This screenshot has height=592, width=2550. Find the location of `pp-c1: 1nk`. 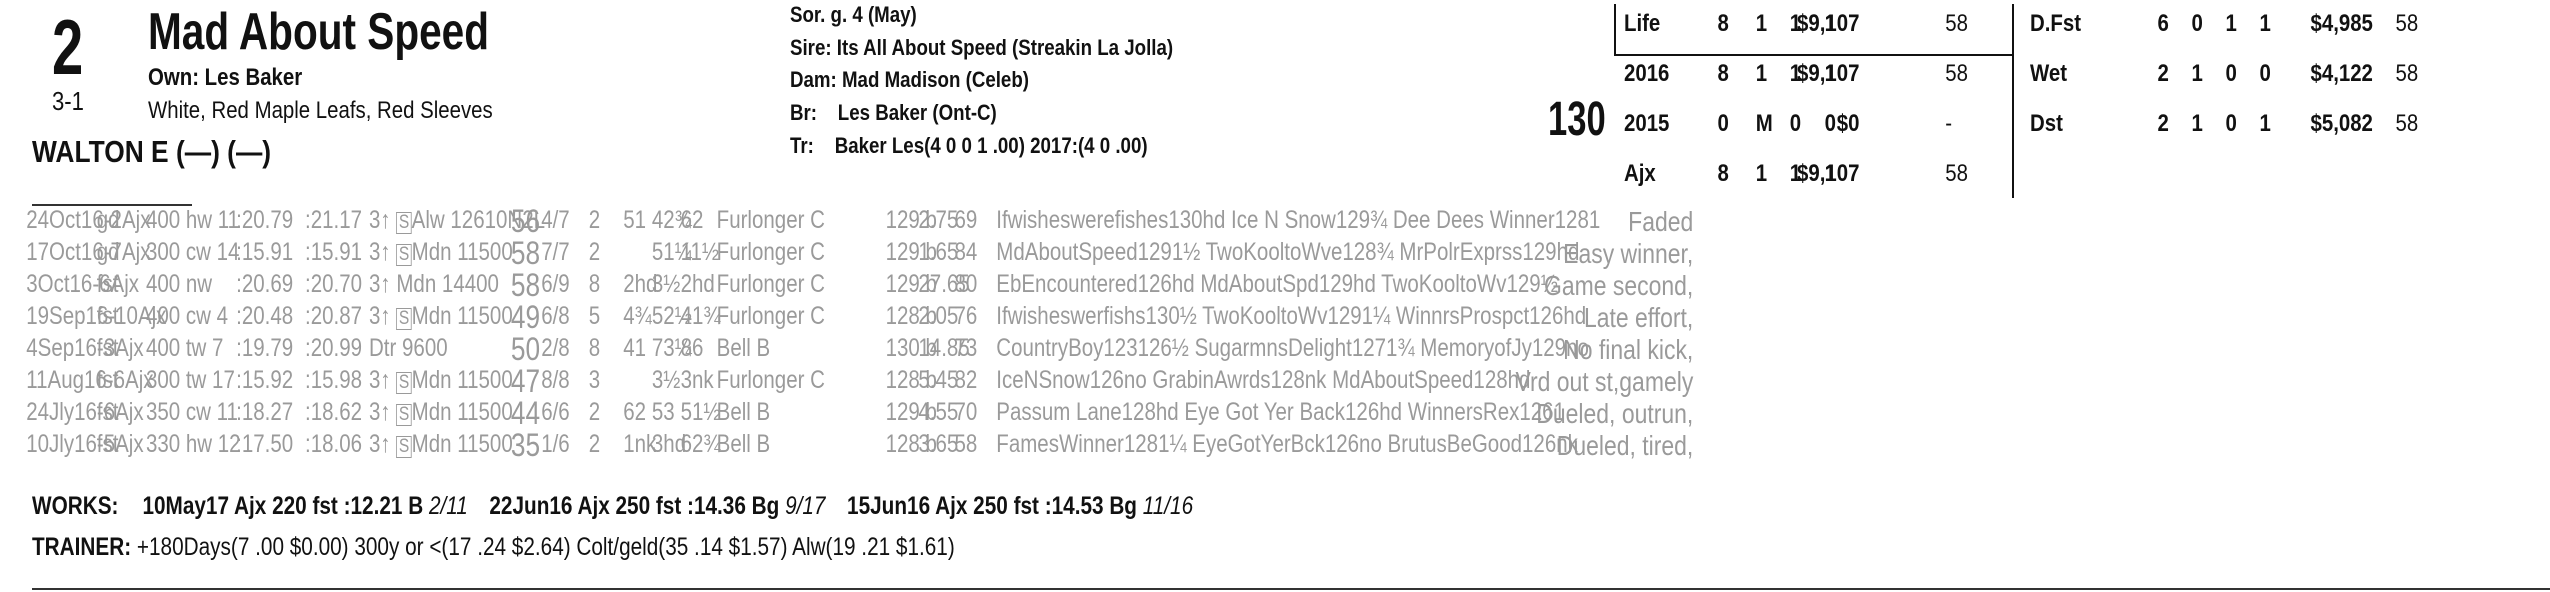

pp-c1: 1nk is located at coordinates (640, 444).